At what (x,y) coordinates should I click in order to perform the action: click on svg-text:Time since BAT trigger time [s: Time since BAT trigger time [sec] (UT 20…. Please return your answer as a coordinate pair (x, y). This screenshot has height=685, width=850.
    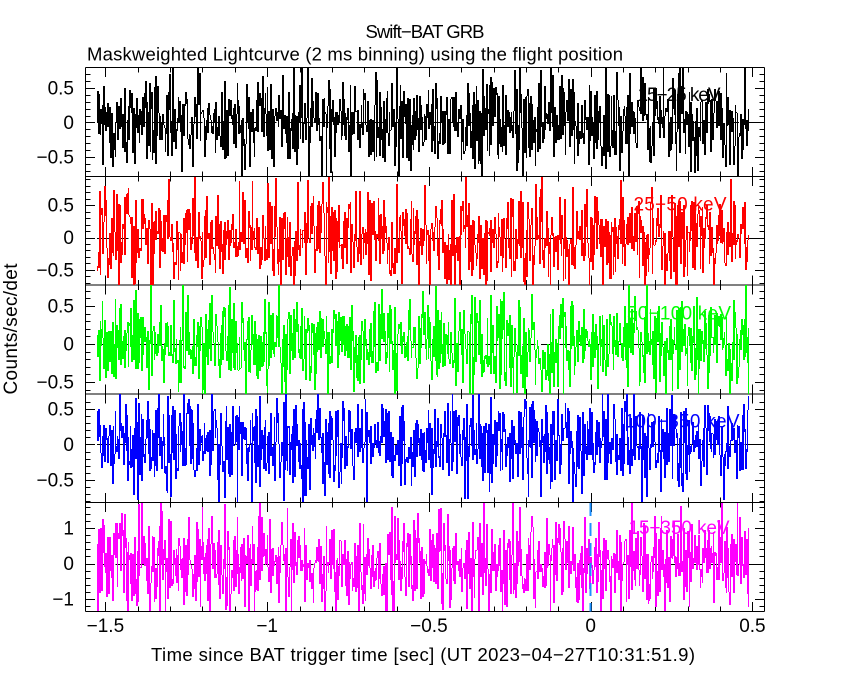
    Looking at the image, I should click on (423, 654).